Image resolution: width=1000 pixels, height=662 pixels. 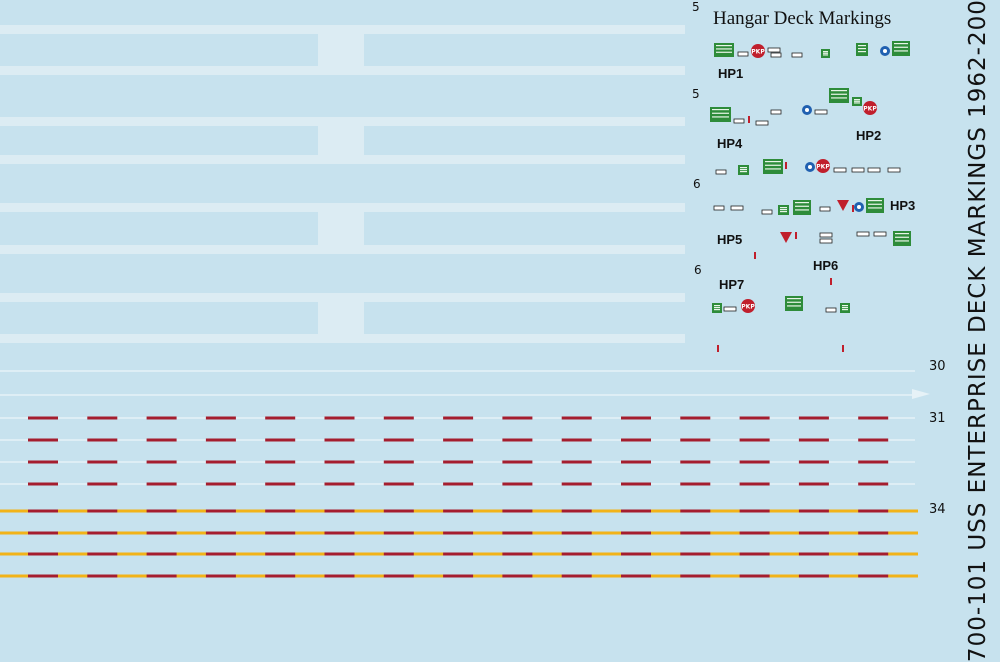 What do you see at coordinates (802, 18) in the screenshot?
I see `page-title: Hangar Deck Markings` at bounding box center [802, 18].